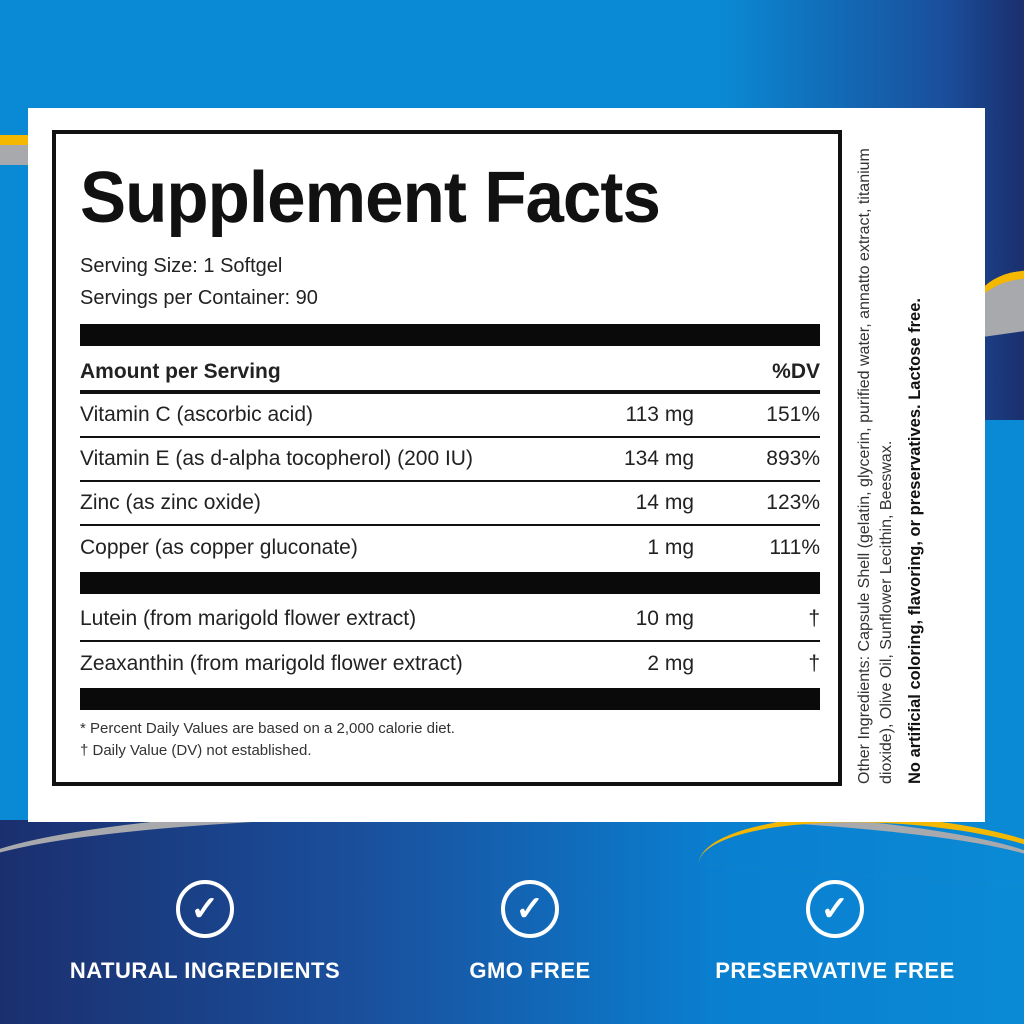  Describe the element at coordinates (450, 374) in the screenshot. I see `table-header: Amount per Serving %DV` at that location.